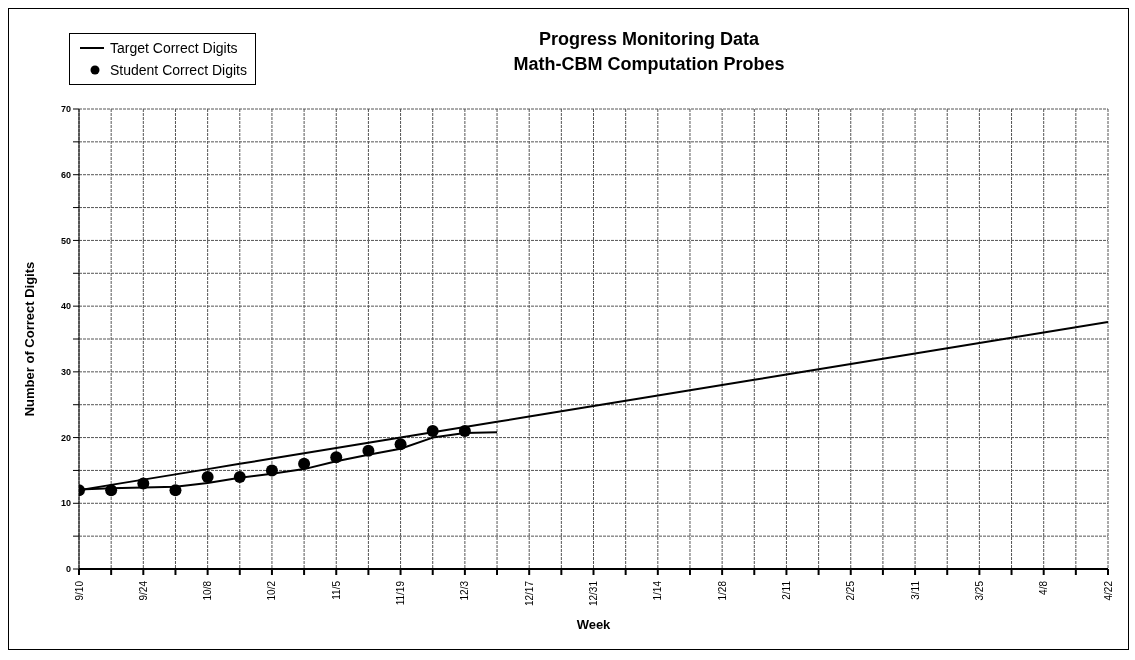 The height and width of the screenshot is (660, 1135). Describe the element at coordinates (208, 590) in the screenshot. I see `x-tick-label: 10/8` at that location.